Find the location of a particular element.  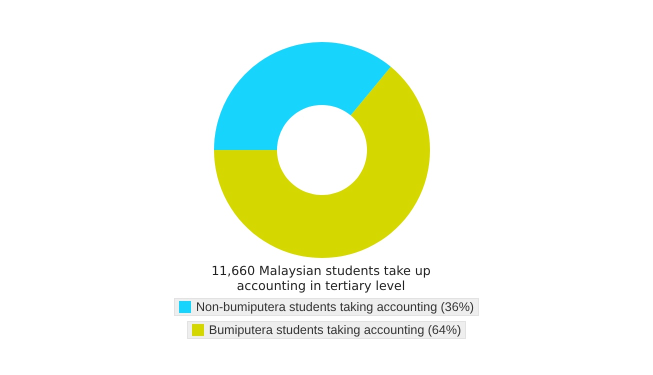

donut-slice is located at coordinates (302, 96).